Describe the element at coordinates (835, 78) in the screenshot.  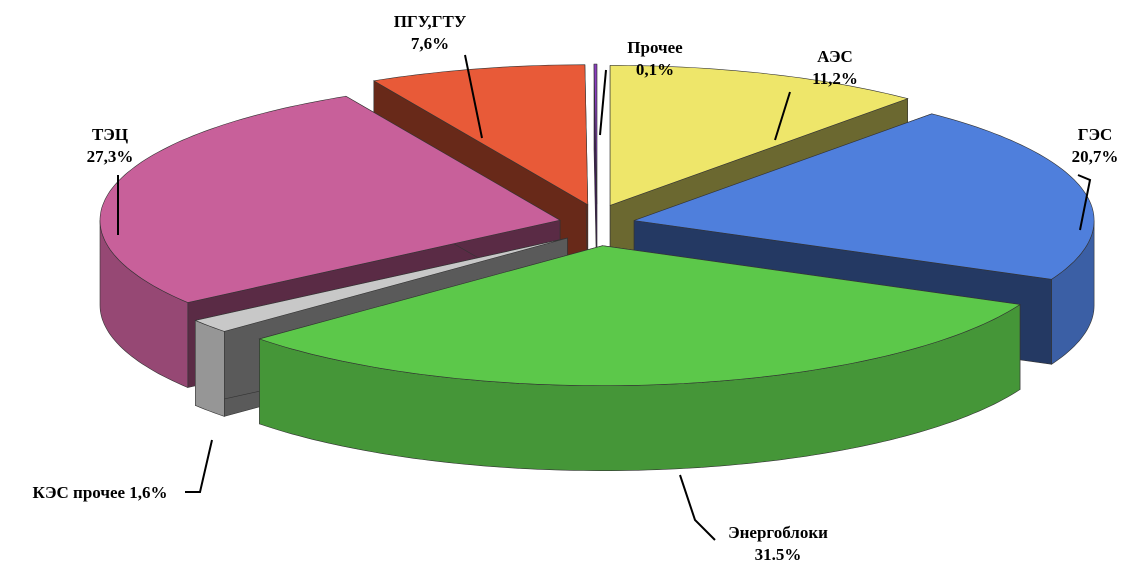
I see `value-label: 11,2%` at that location.